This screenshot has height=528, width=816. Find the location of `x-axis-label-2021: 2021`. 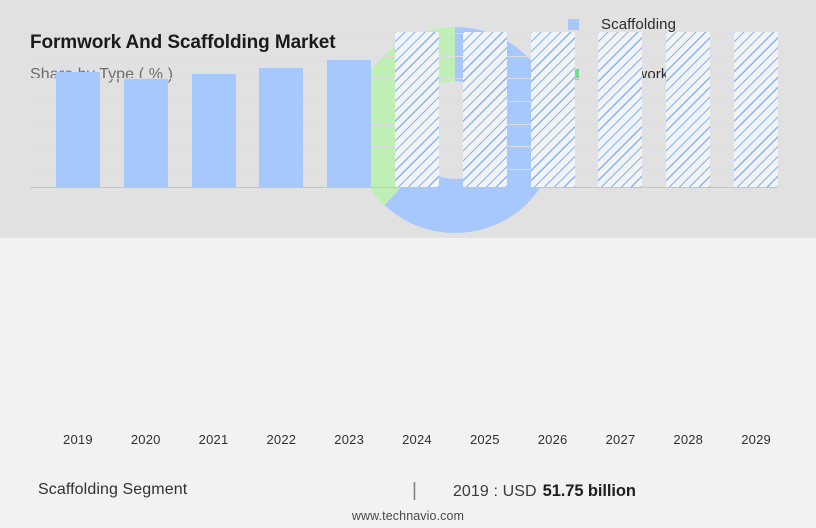

x-axis-label-2021: 2021 is located at coordinates (213, 439).